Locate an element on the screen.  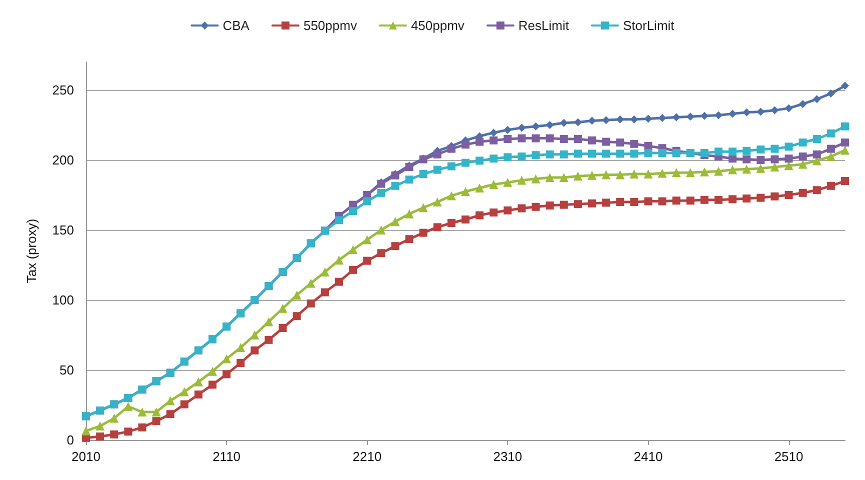
y-tick-label: 150 is located at coordinates (63, 230).